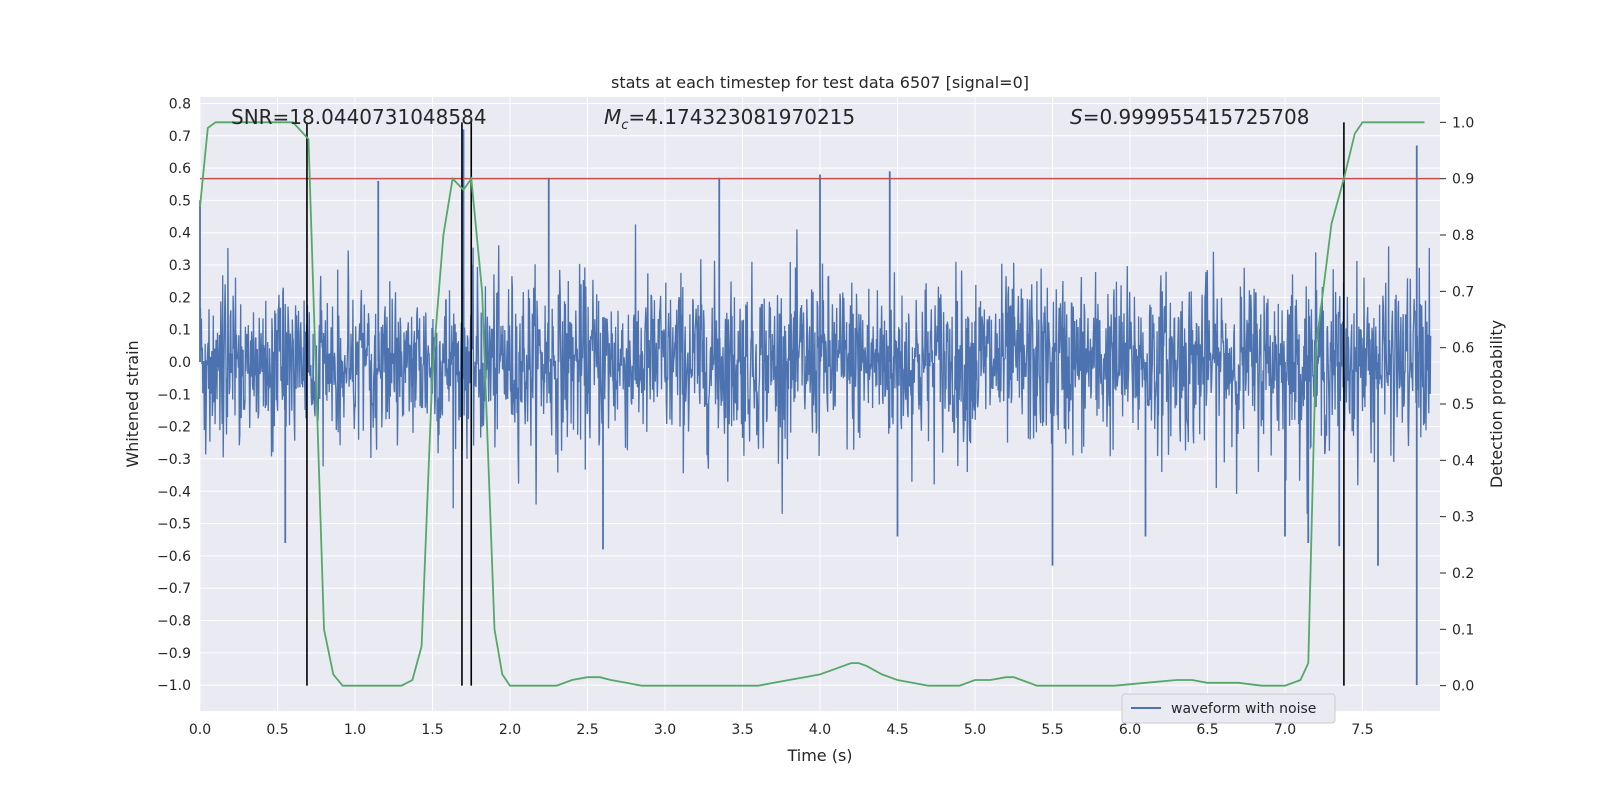 The height and width of the screenshot is (800, 1600). What do you see at coordinates (1207, 730) in the screenshot?
I see `x-tick-label: 6.5` at bounding box center [1207, 730].